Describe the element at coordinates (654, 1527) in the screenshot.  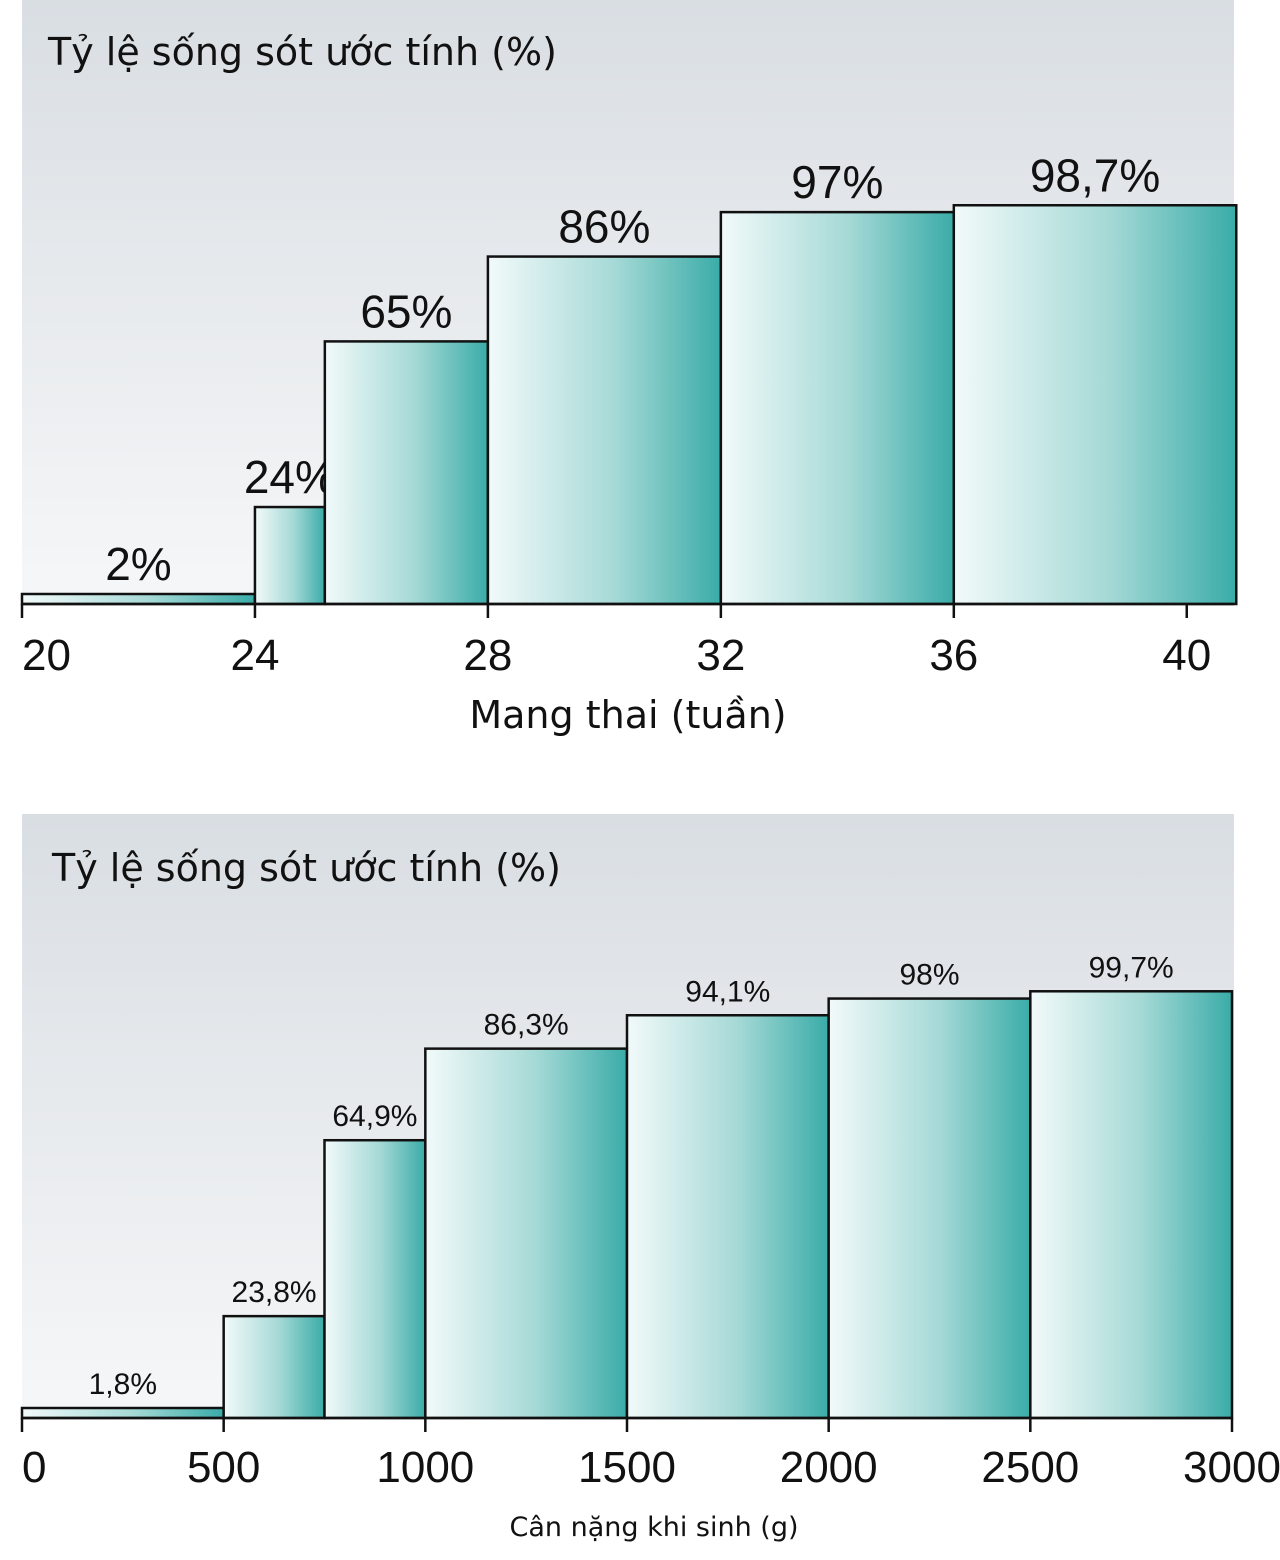
I see `x-axis-title: Cân nặng khi sinh (g)` at that location.